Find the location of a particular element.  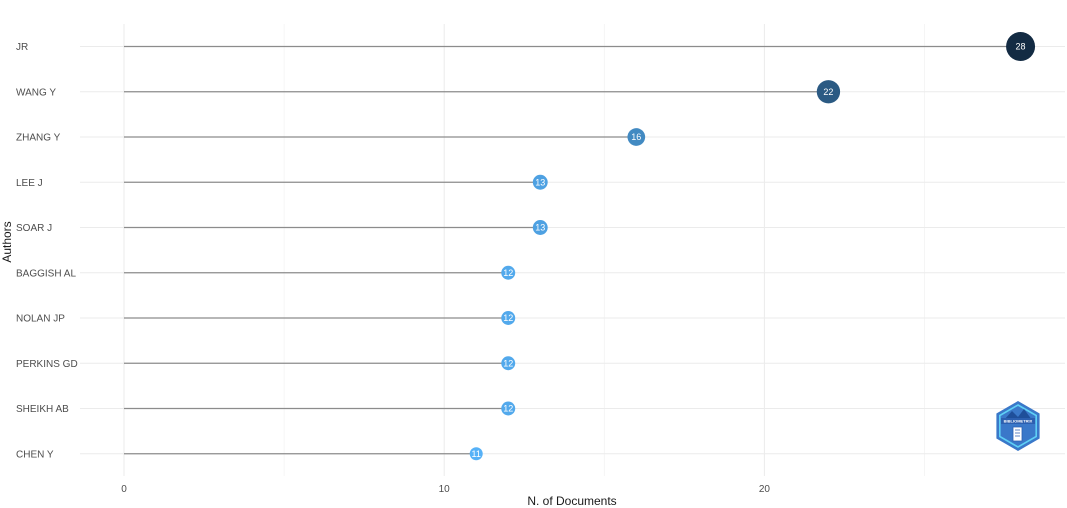

y-tick-label: JR is located at coordinates (22, 47).